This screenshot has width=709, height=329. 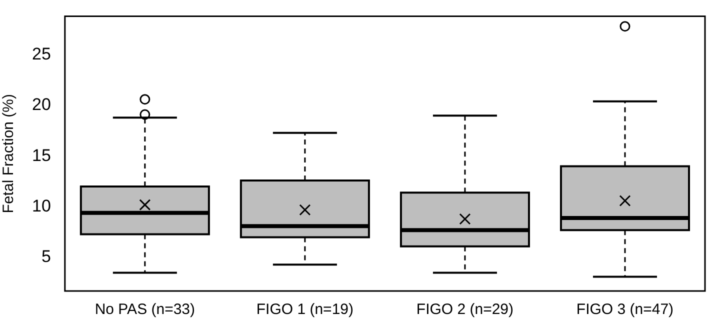 I want to click on x-tick-label: FIGO 3 (n=47), so click(x=625, y=309).